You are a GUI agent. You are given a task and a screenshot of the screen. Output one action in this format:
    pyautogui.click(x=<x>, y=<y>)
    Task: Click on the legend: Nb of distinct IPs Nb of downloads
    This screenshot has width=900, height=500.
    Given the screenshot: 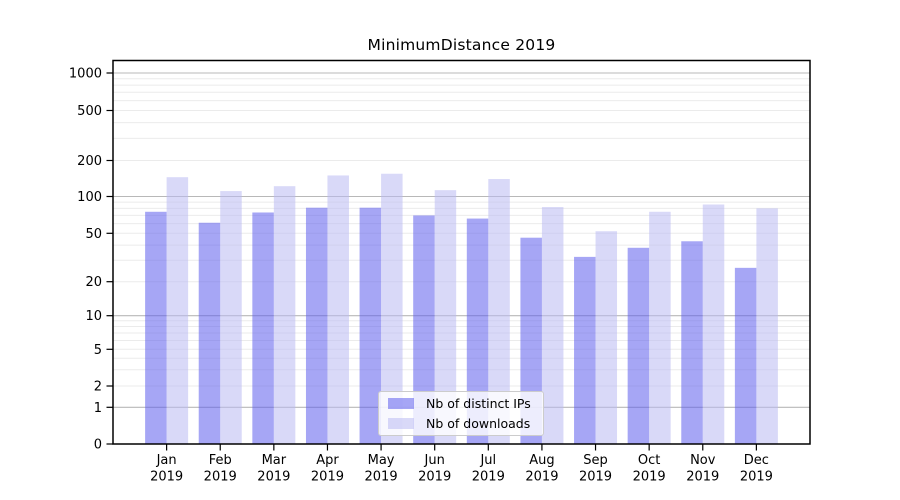 What is the action you would take?
    pyautogui.click(x=461, y=413)
    